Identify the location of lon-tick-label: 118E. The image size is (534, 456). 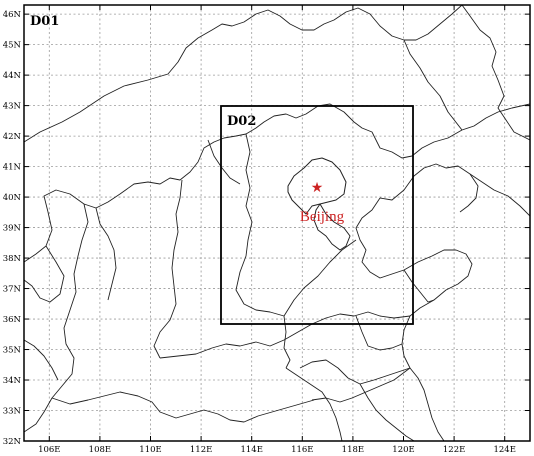
(353, 450).